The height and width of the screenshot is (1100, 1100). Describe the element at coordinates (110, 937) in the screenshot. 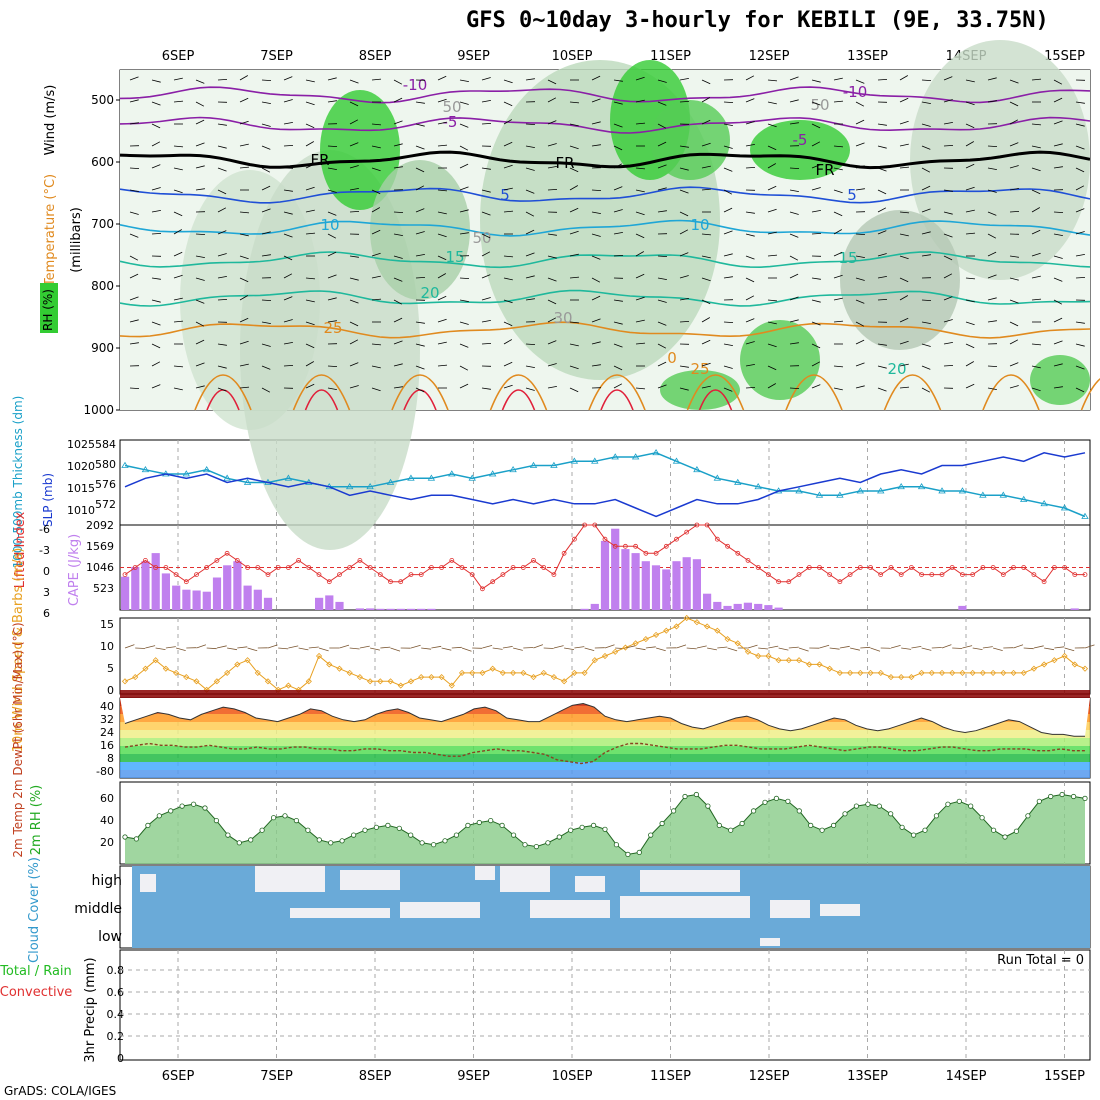

I see `cloud-row-label: low` at that location.